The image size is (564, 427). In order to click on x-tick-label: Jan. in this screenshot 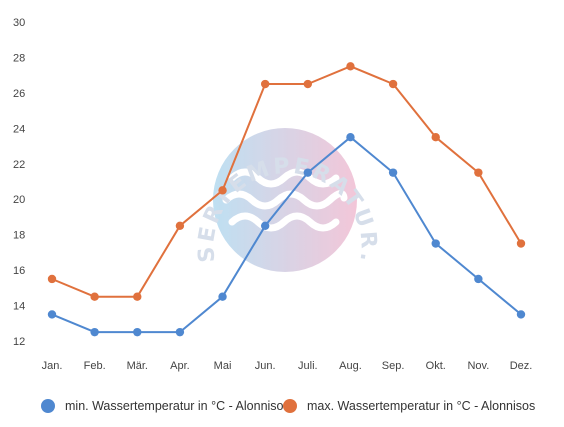, I will do `click(52, 366)`.